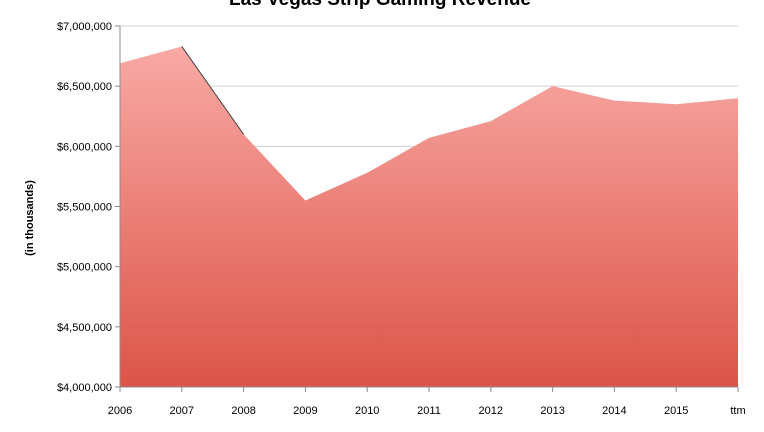 The height and width of the screenshot is (432, 764). I want to click on x-tick-label: 2006, so click(120, 411).